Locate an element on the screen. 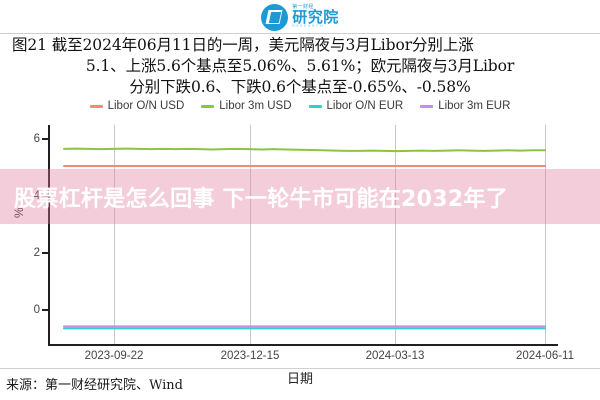  x-axis-title: 日期 is located at coordinates (299, 379).